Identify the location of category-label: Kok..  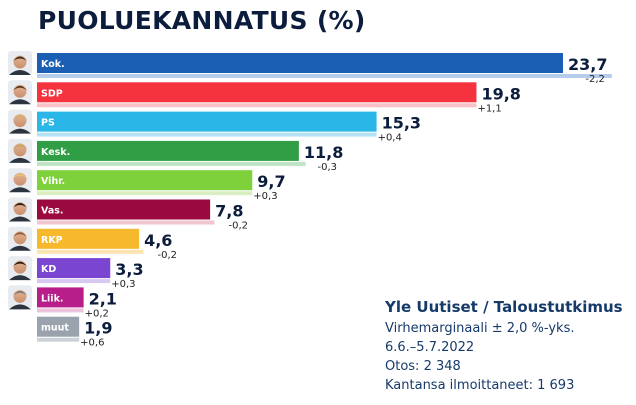
(53, 64).